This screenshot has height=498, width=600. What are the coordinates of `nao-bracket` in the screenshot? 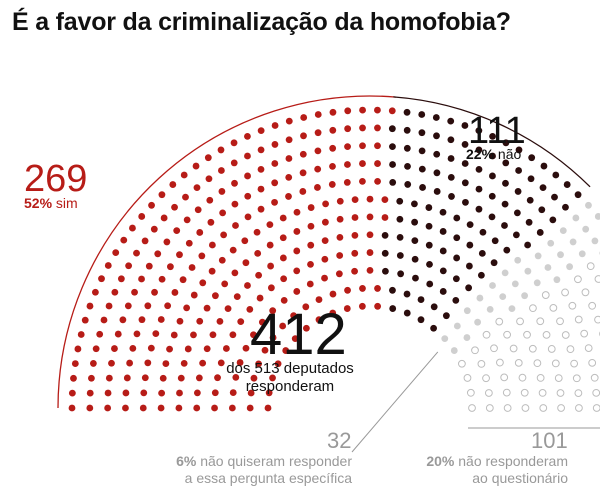 It's located at (492, 142).